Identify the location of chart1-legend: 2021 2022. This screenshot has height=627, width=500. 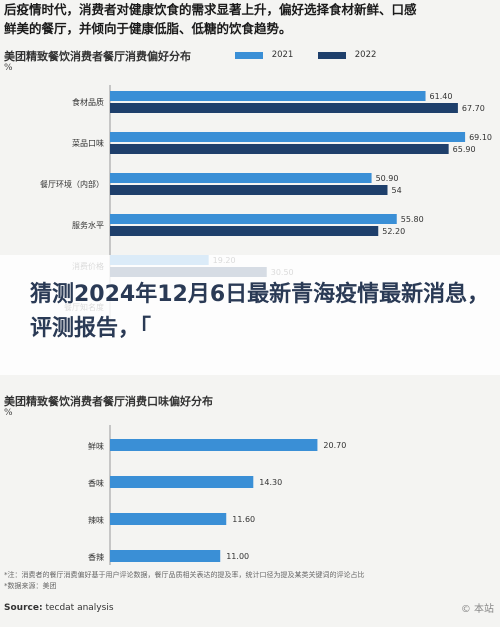
(305, 55).